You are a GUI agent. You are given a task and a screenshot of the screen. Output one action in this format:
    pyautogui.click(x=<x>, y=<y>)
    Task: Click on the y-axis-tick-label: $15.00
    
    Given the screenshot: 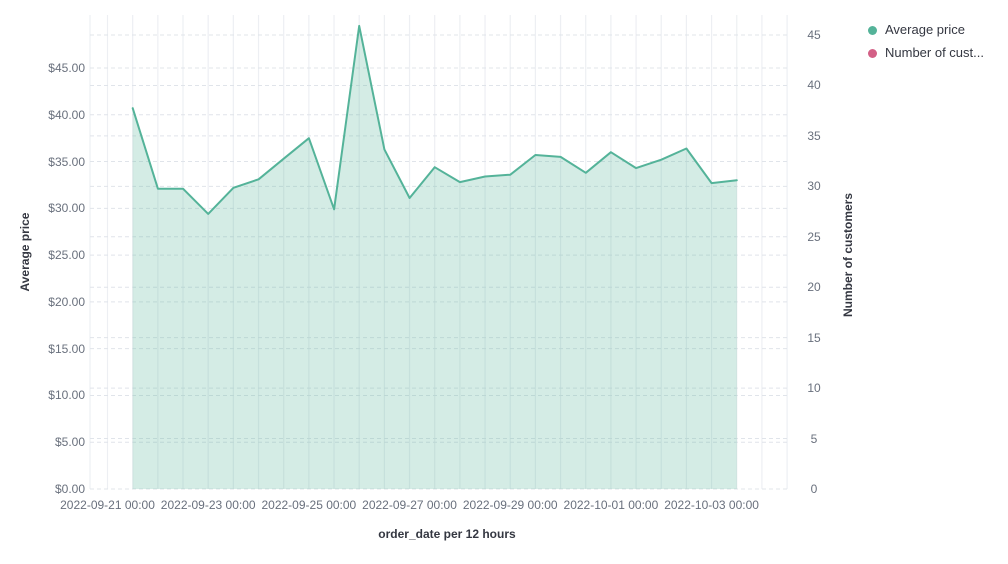 What is the action you would take?
    pyautogui.click(x=66, y=348)
    